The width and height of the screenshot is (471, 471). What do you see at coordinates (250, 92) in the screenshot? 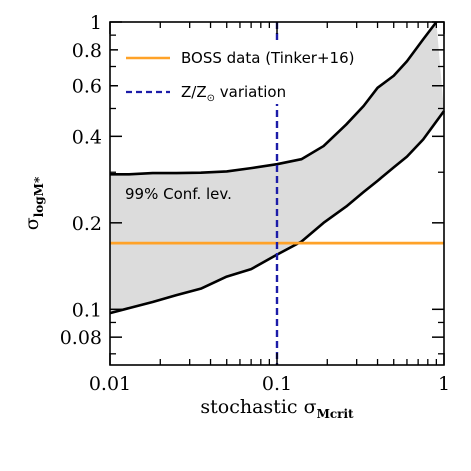
I see `legend-label-metallicity-suffix: variation` at bounding box center [250, 92].